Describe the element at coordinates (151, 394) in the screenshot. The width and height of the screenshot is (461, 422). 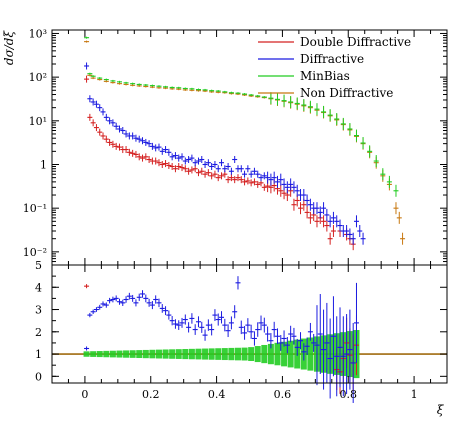
I see `x-tick-label: 0.2` at that location.